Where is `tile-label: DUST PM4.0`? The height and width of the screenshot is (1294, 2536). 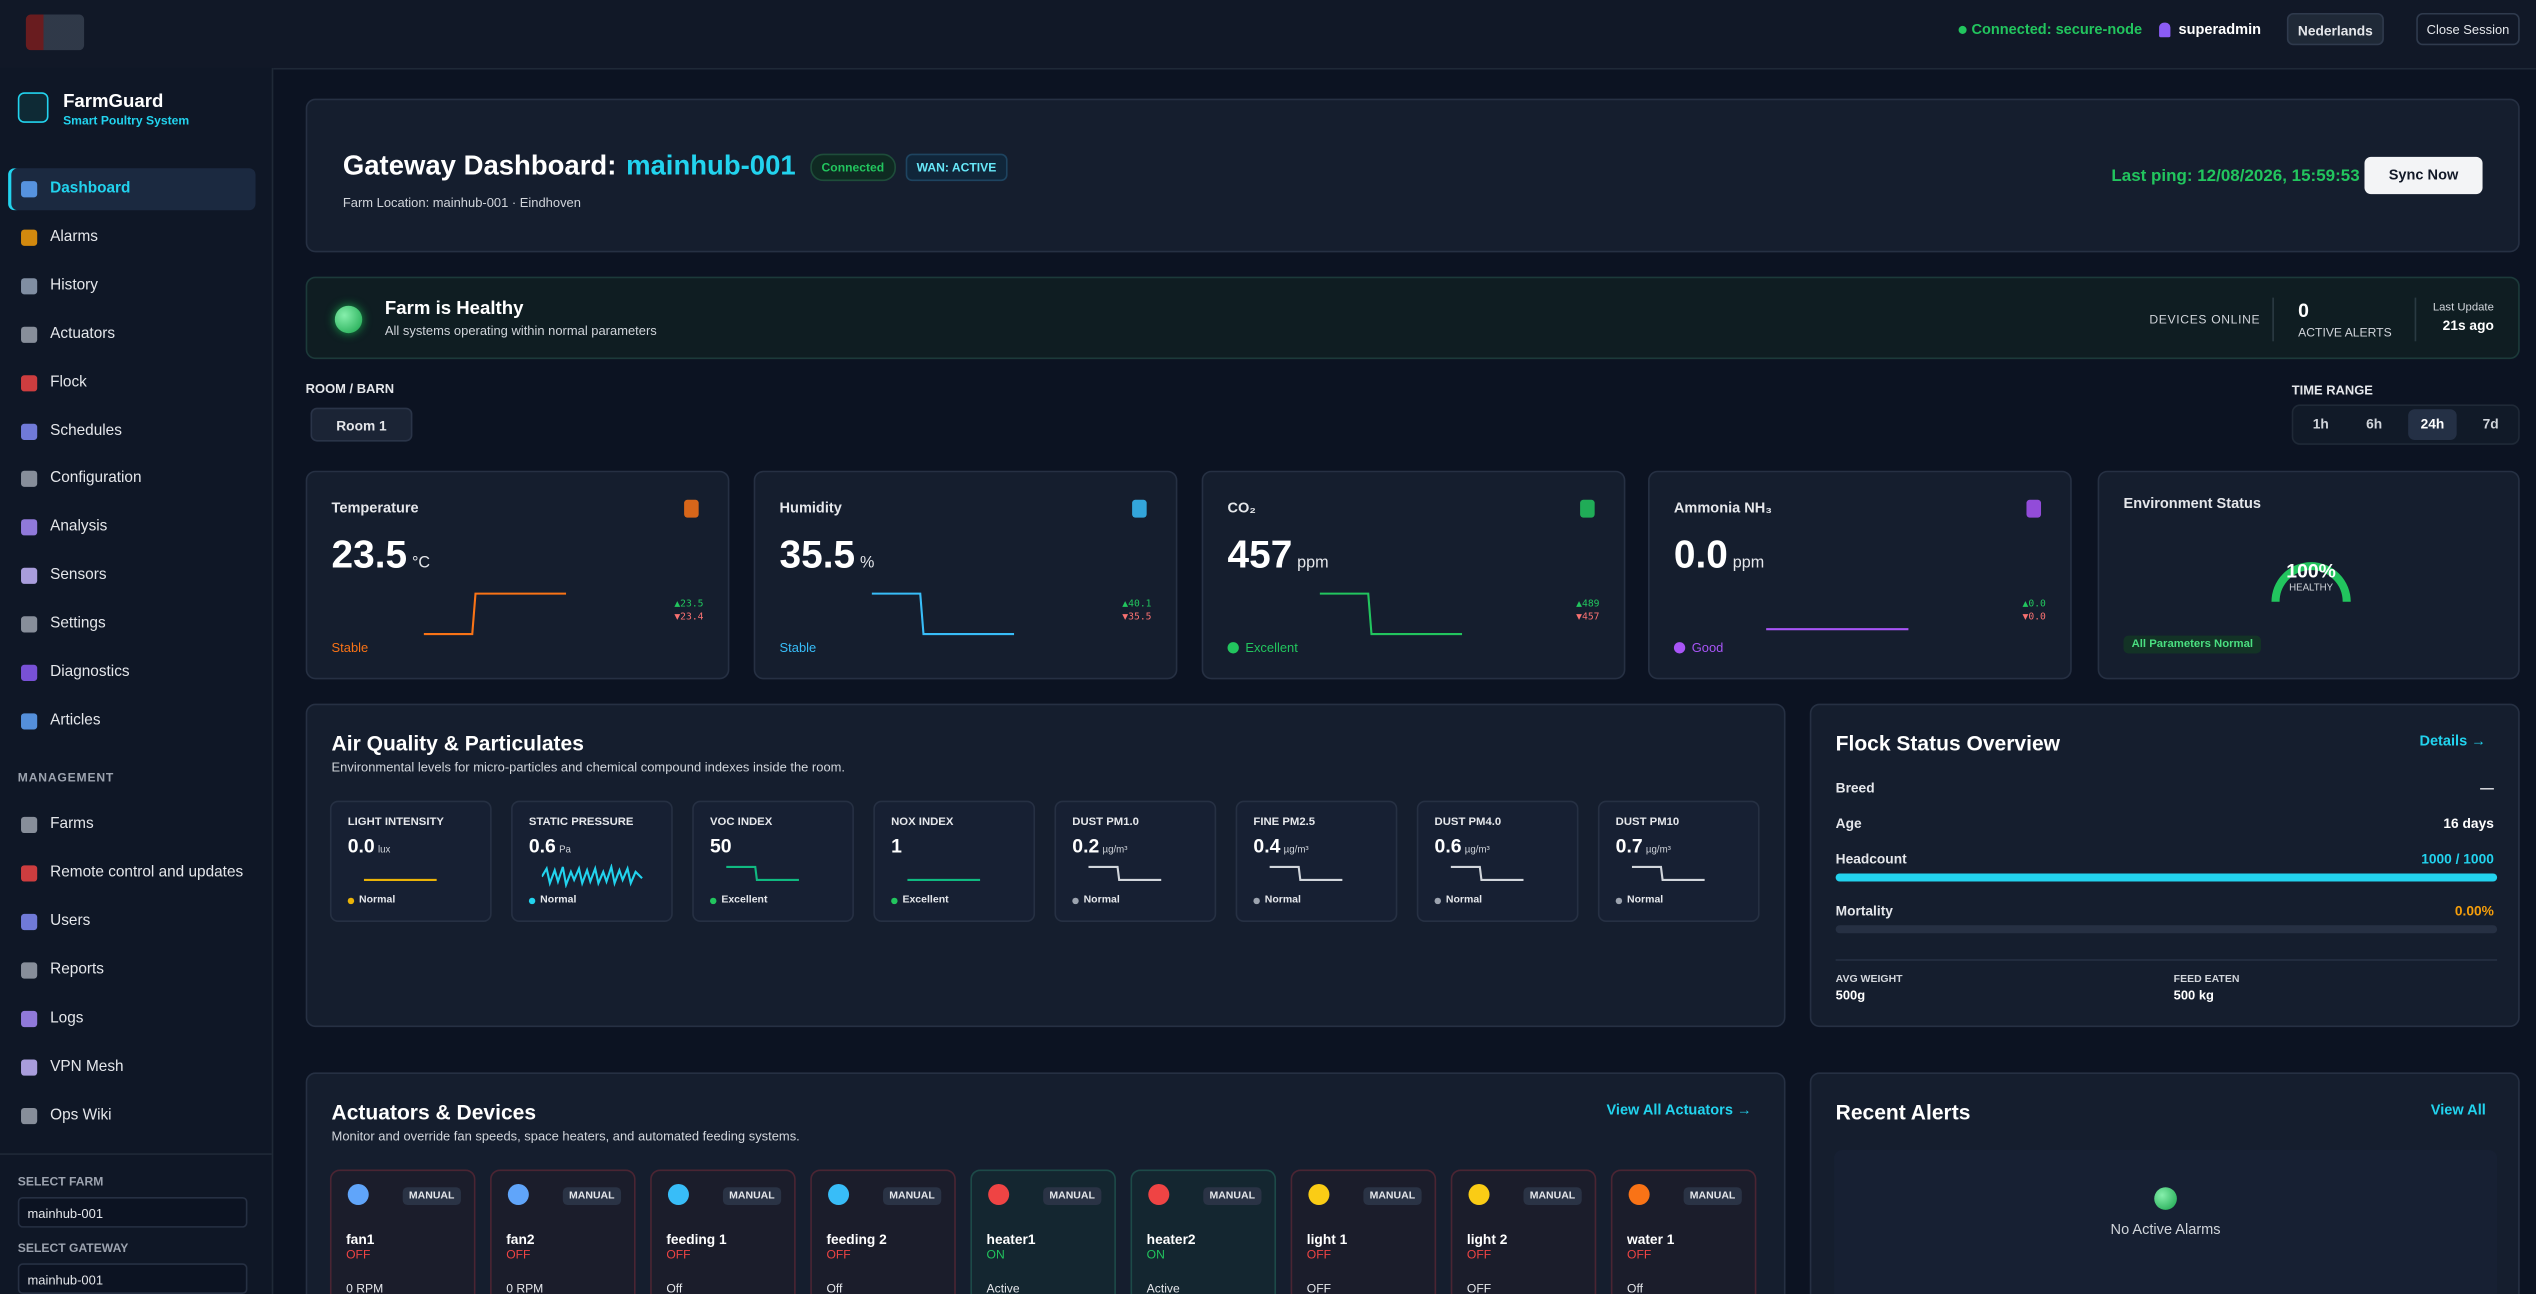
tile-label: DUST PM4.0 is located at coordinates (1468, 822).